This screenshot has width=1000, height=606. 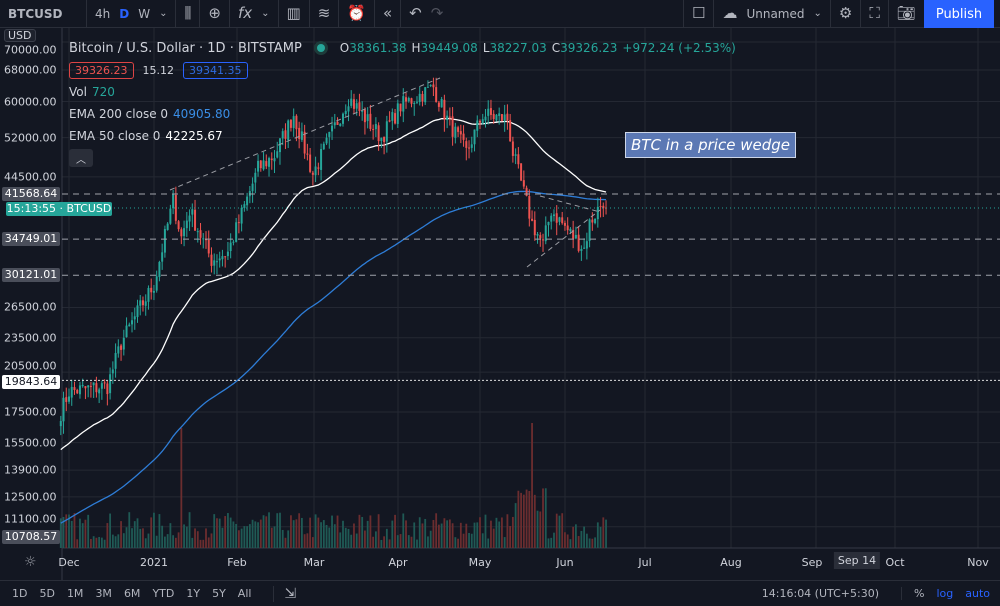 I want to click on usd-badge: USD, so click(x=20, y=35).